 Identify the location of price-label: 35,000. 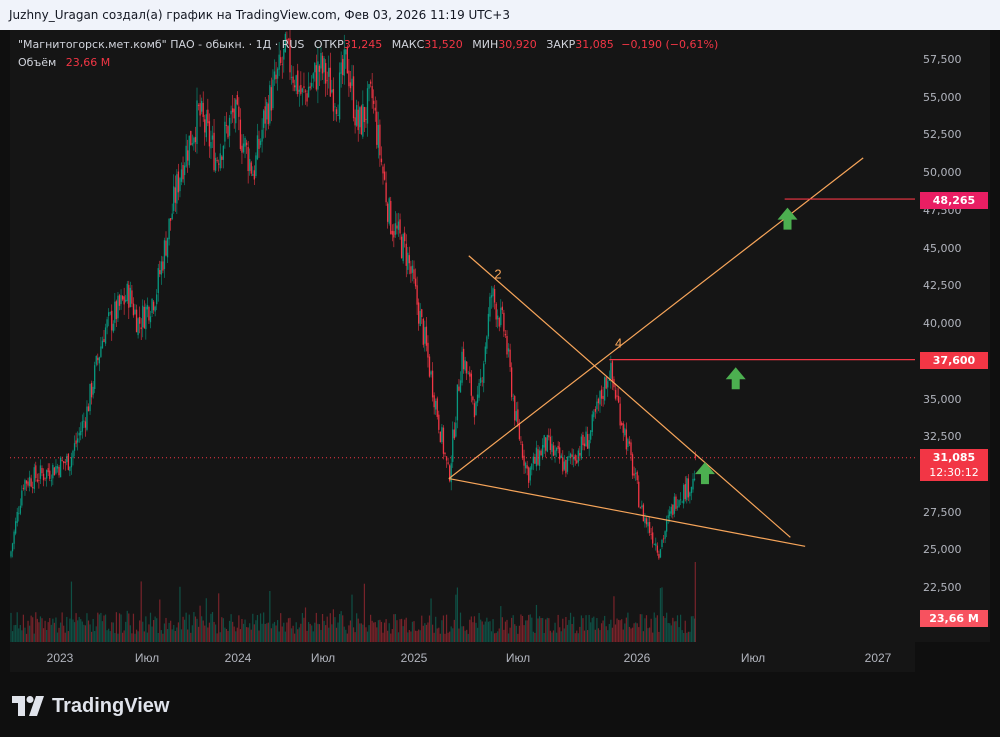
(942, 399).